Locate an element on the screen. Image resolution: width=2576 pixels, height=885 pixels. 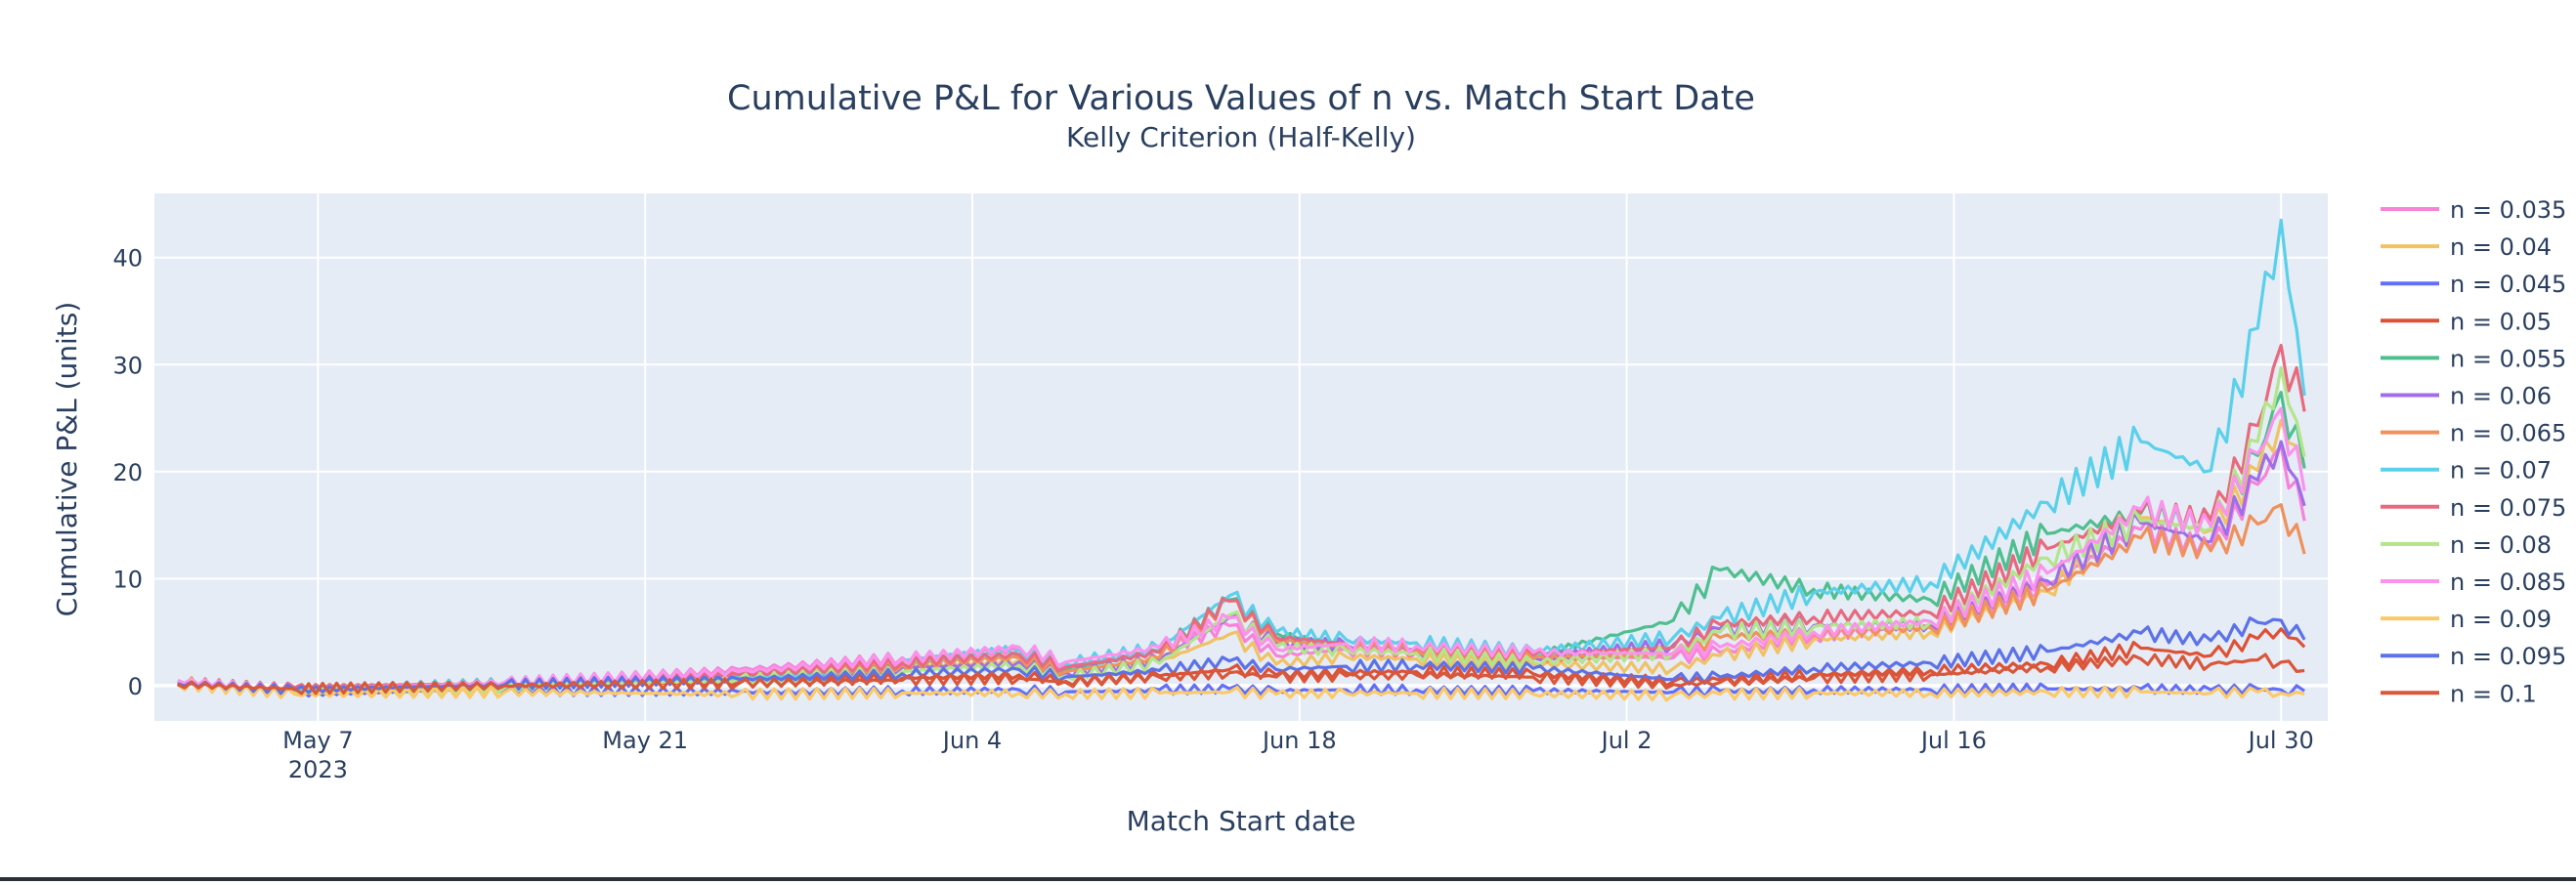
y-tick-label: 30 is located at coordinates (127, 366).